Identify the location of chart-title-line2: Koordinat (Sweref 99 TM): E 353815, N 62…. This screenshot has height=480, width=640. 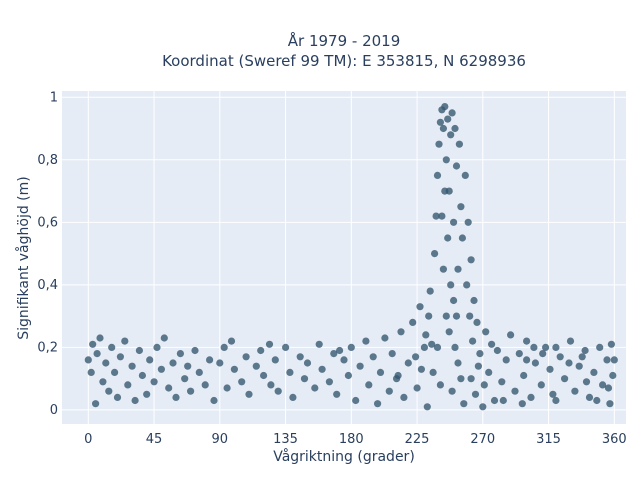
(344, 61).